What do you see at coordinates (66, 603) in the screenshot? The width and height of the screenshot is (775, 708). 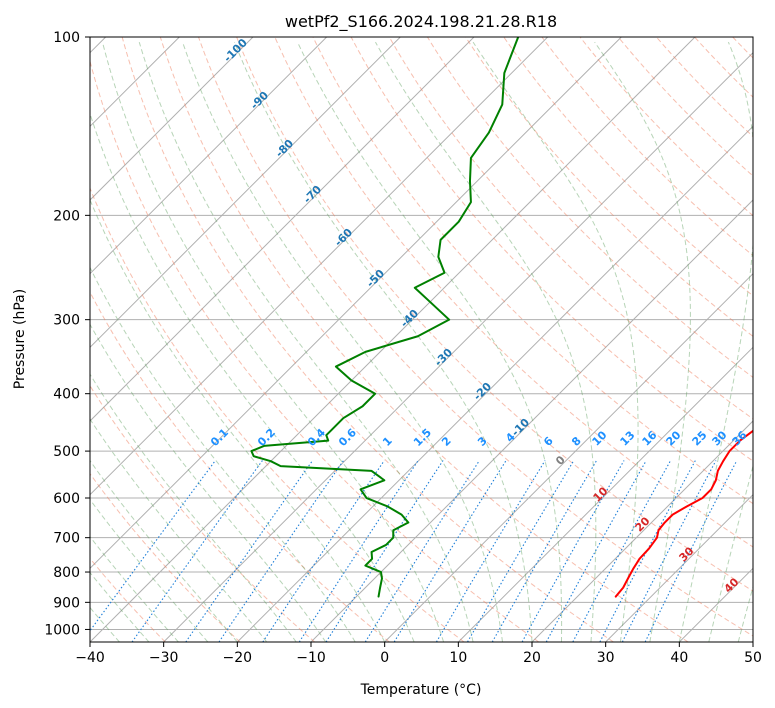 I see `y-tick-label: 900` at bounding box center [66, 603].